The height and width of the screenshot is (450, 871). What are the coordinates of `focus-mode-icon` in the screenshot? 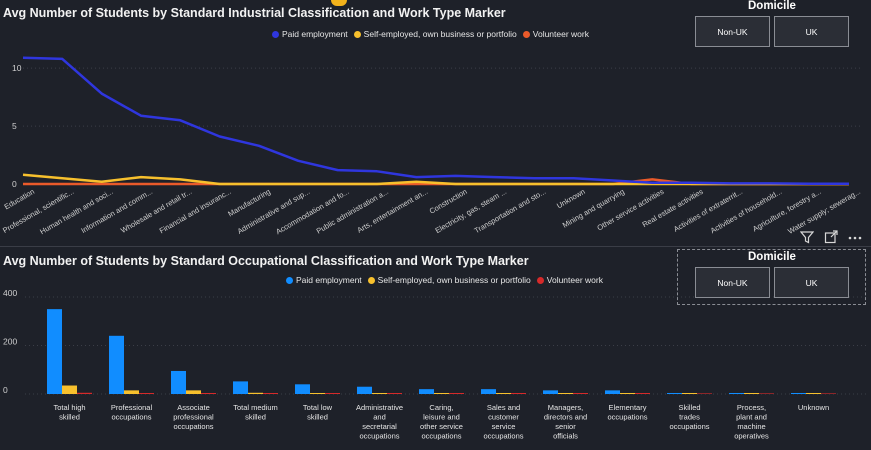 It's located at (831, 237).